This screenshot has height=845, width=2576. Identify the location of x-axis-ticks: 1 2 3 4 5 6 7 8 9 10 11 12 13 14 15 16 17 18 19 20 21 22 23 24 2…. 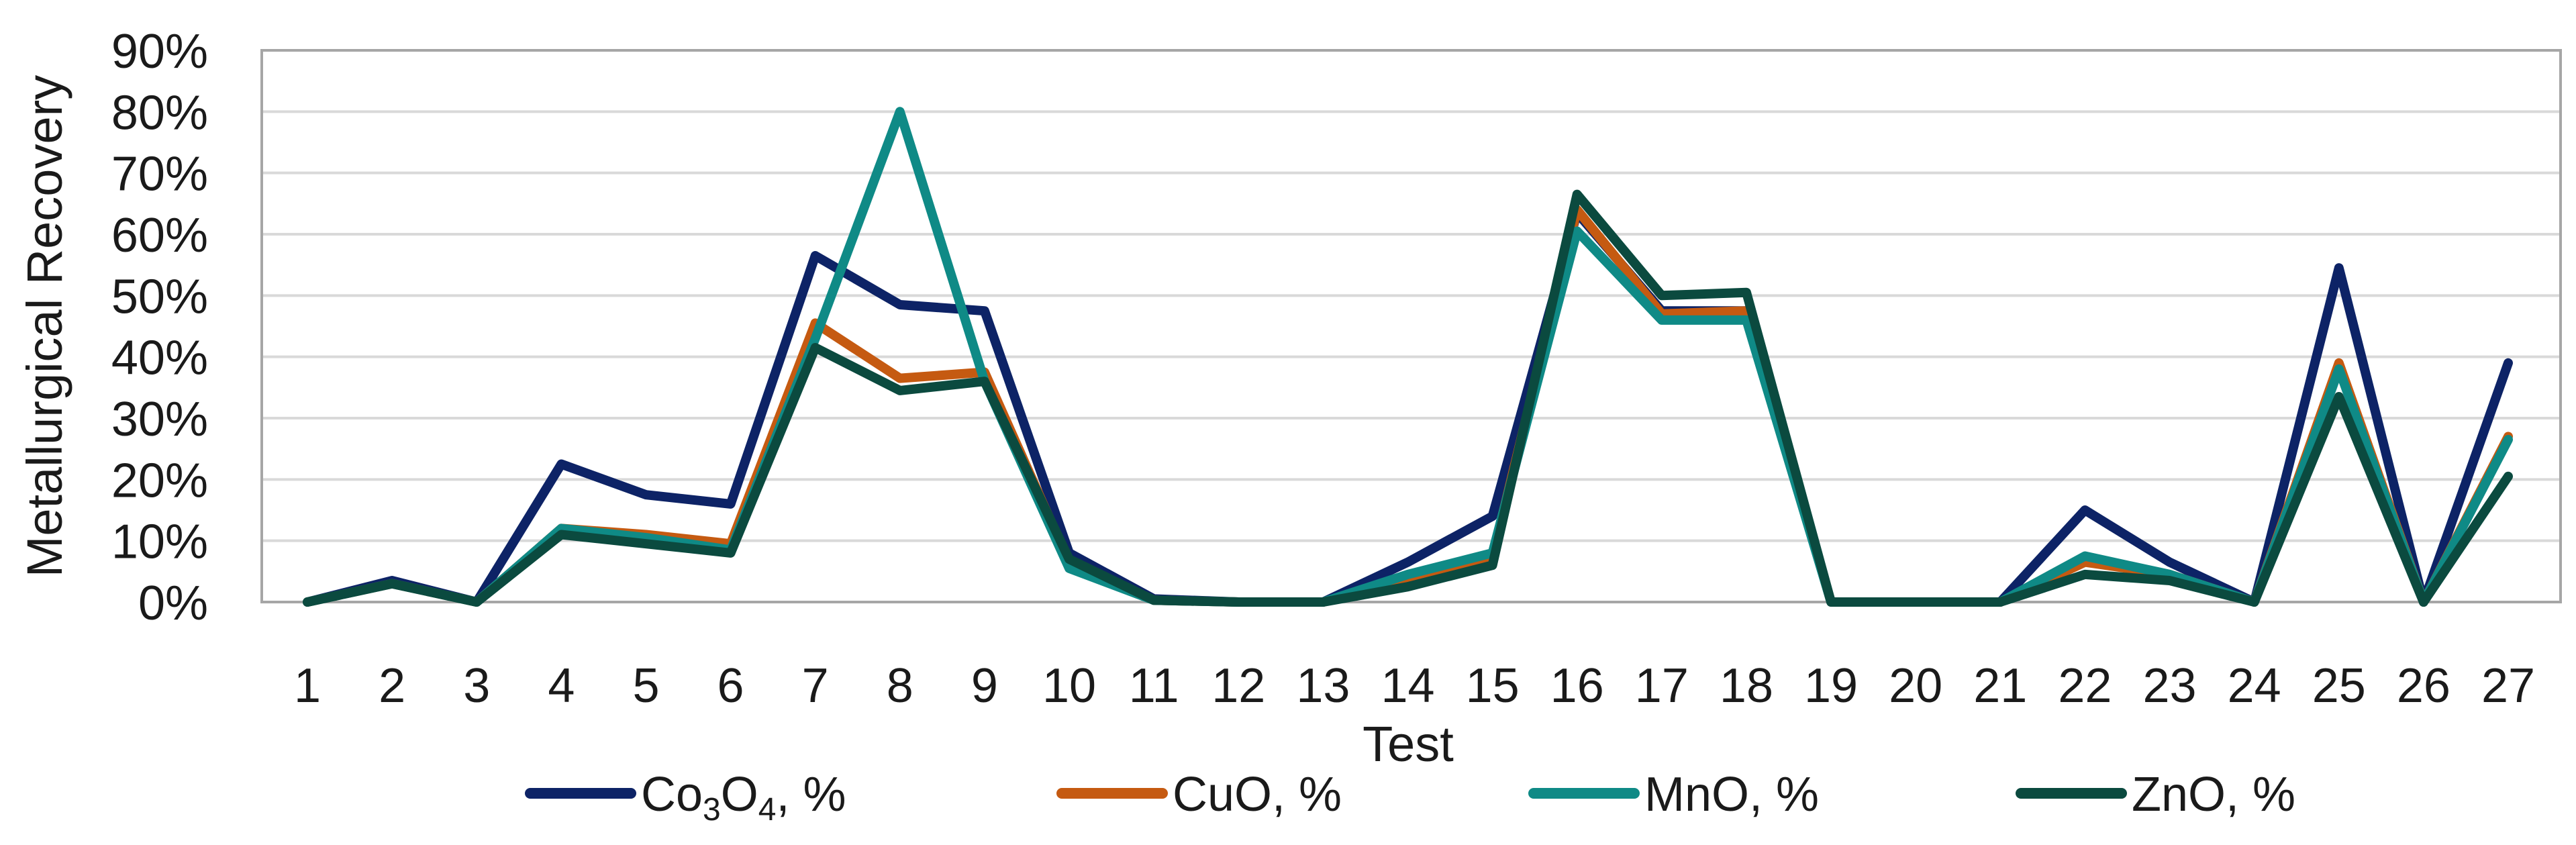
(1414, 686).